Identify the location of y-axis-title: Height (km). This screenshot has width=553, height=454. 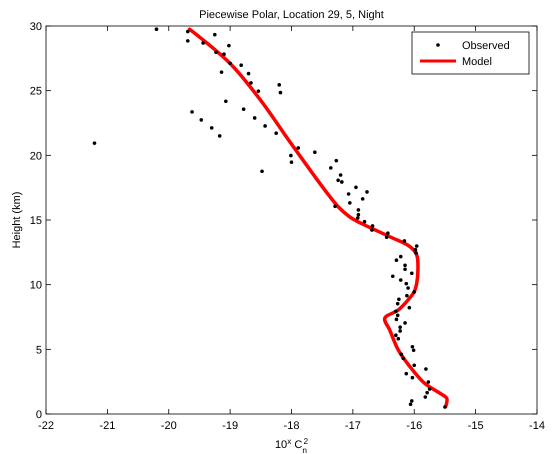
(17, 220).